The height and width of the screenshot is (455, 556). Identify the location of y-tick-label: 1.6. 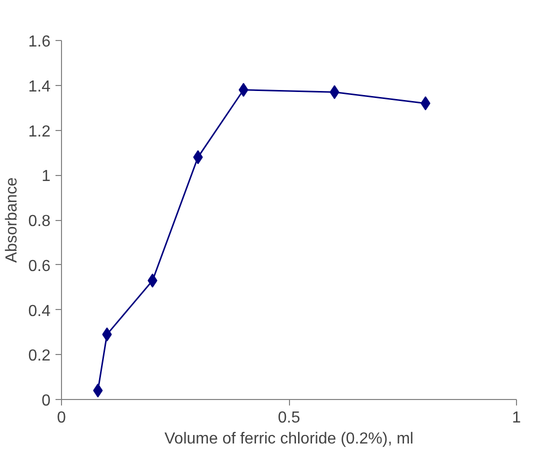
(39, 42).